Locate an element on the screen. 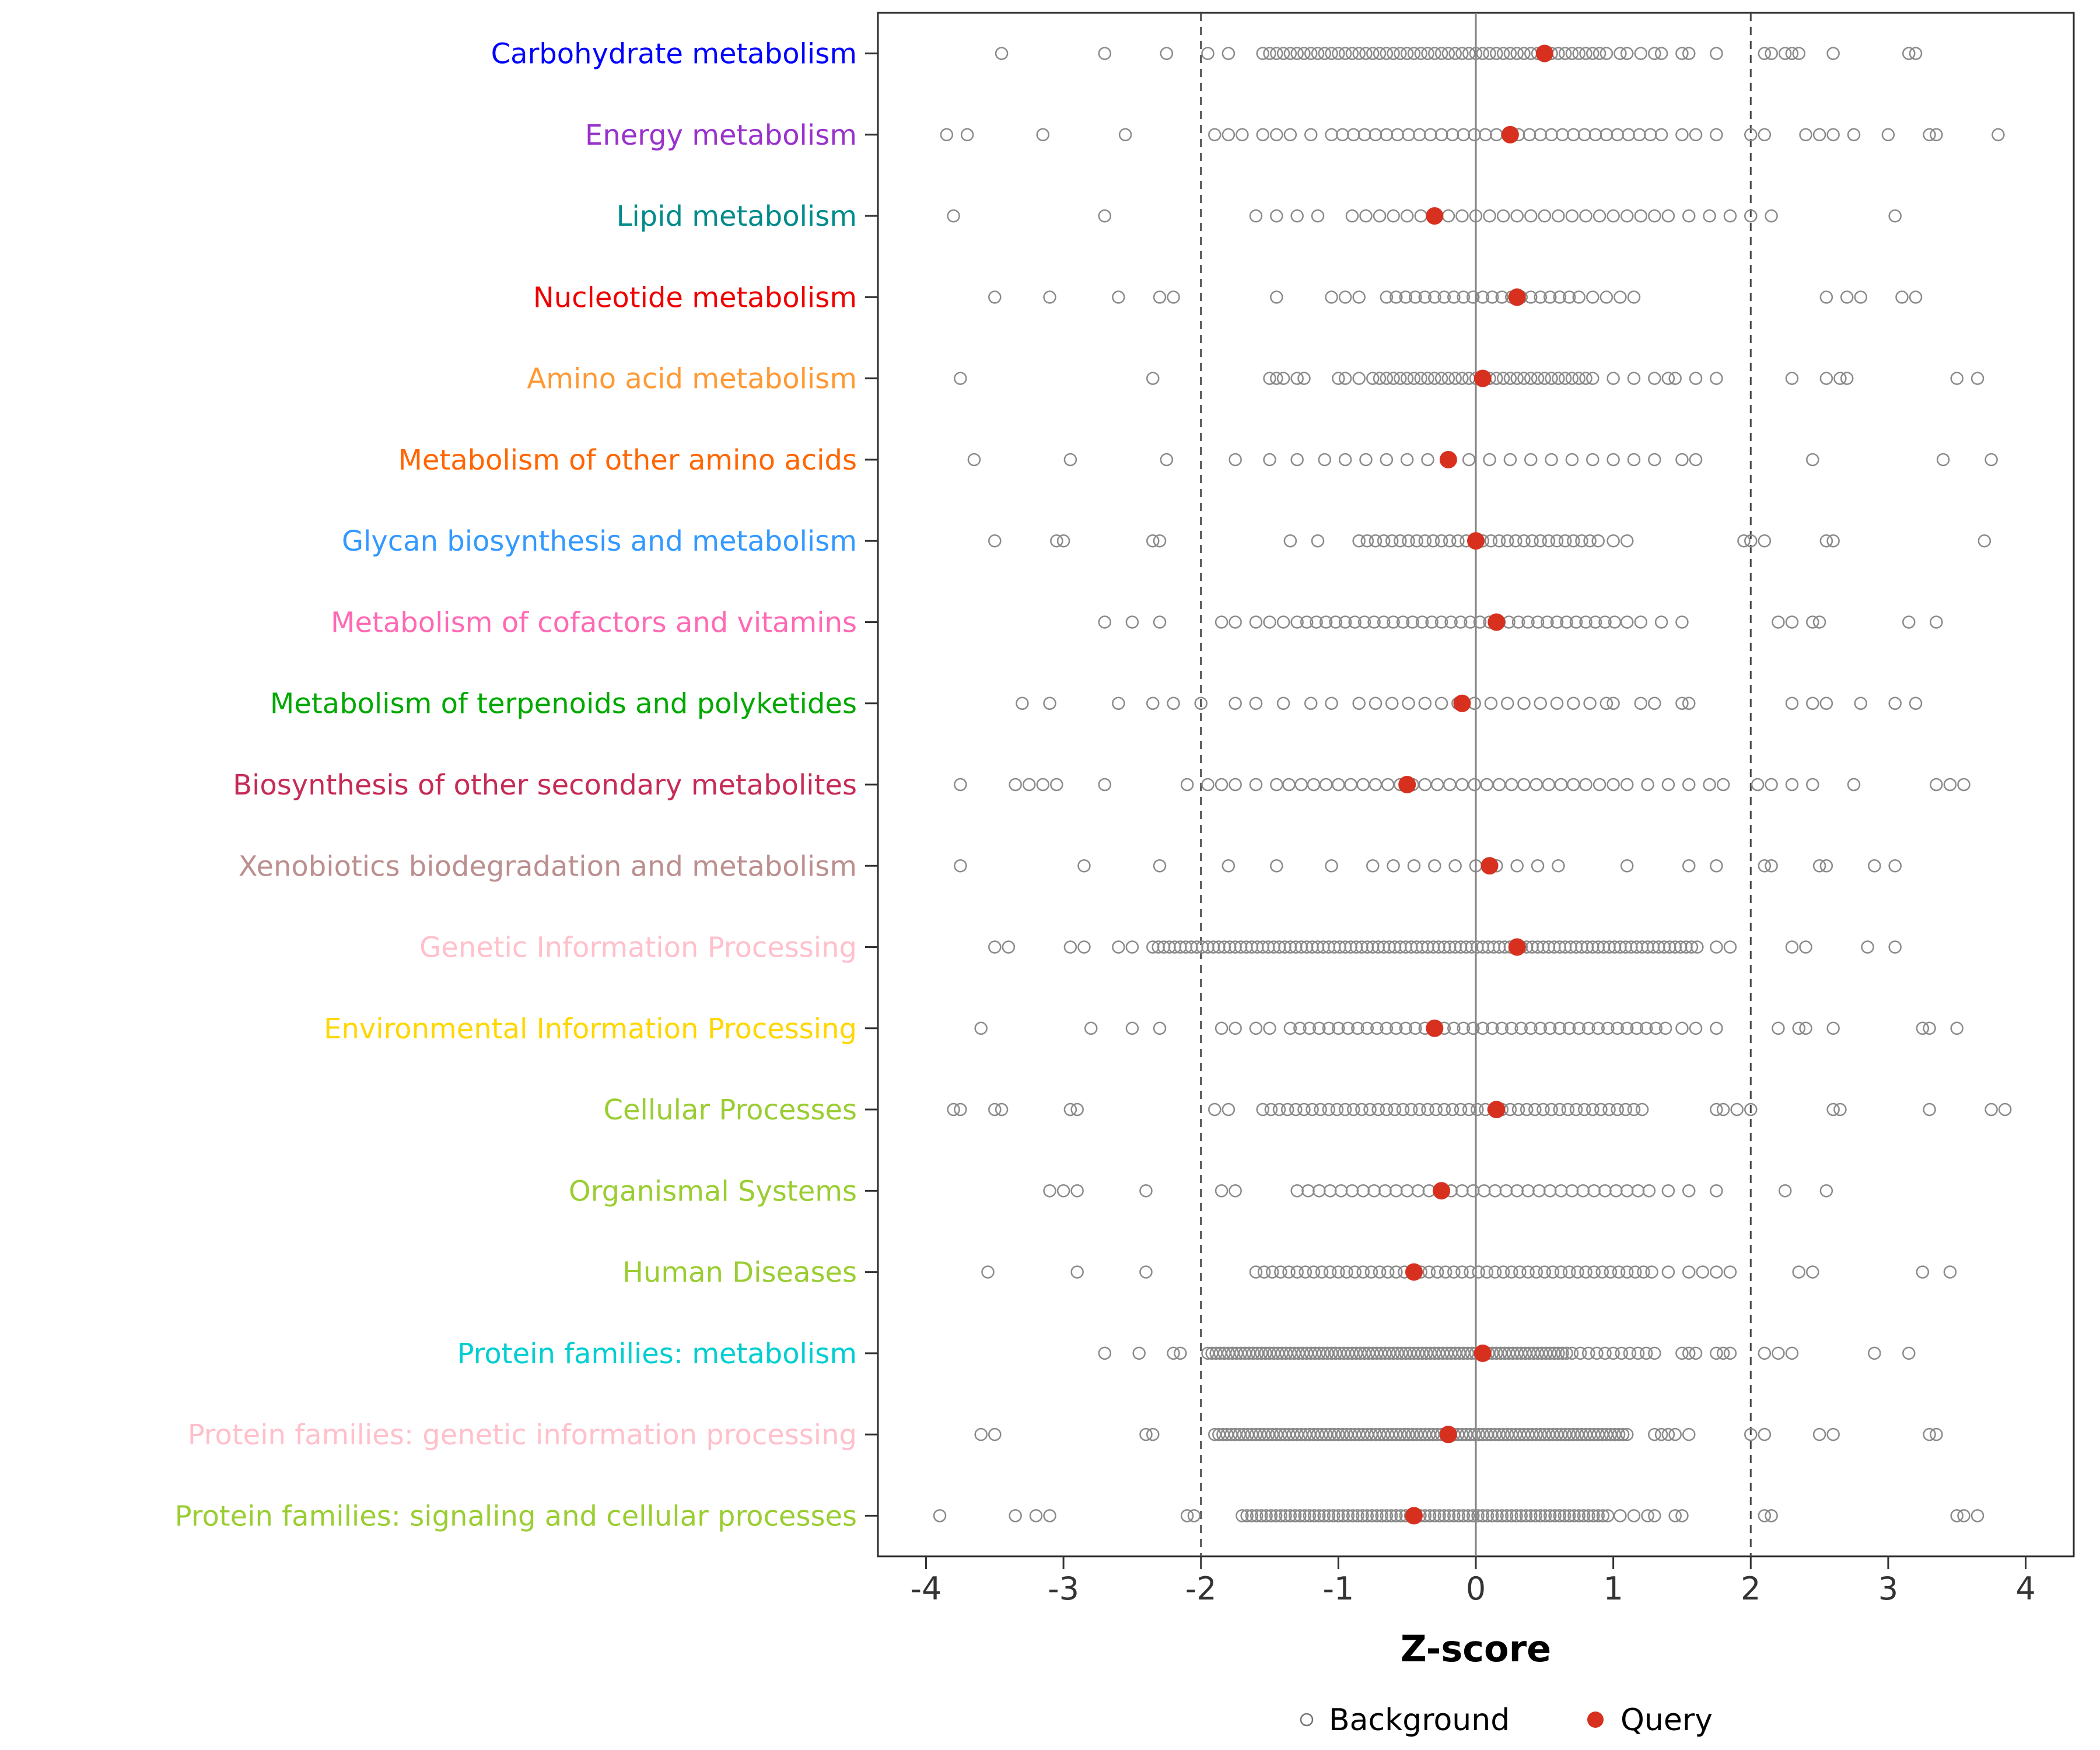 This screenshot has width=2100, height=1750. x-tick-label: -4 is located at coordinates (926, 1588).